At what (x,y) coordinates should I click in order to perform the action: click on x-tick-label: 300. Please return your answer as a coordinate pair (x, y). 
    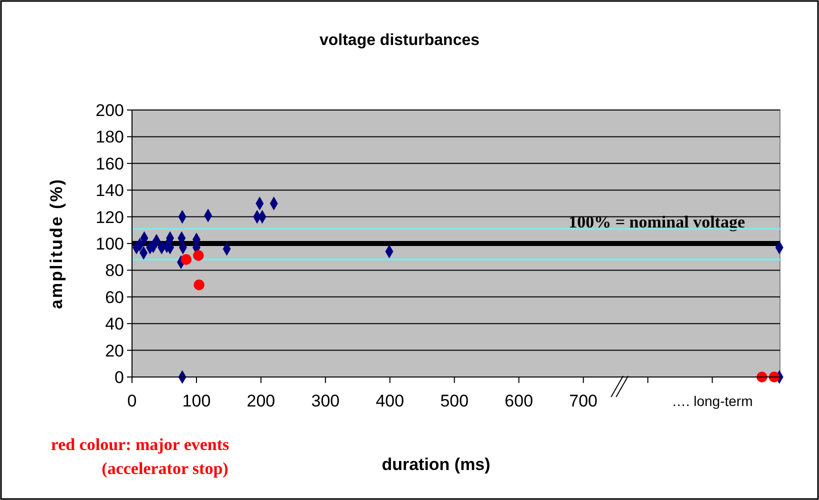
    Looking at the image, I should click on (325, 401).